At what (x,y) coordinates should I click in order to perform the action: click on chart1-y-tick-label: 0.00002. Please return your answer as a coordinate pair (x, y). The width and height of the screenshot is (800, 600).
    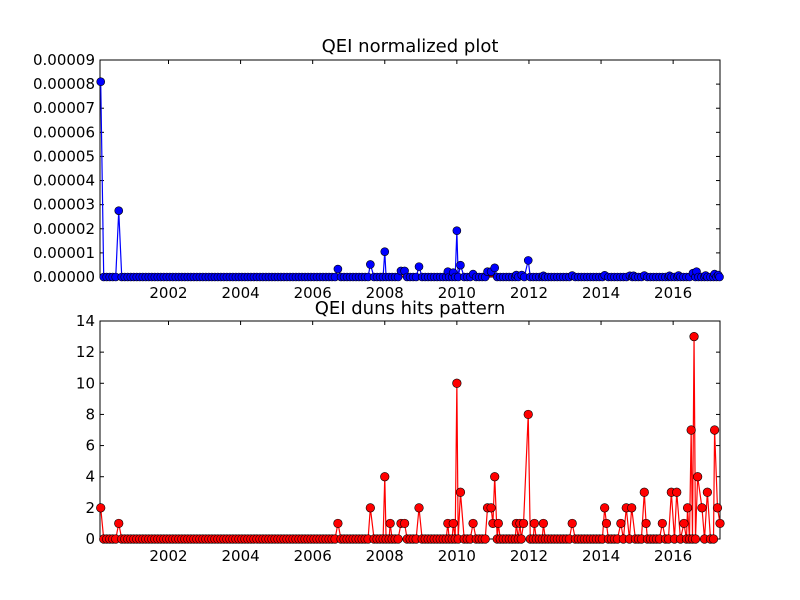
    Looking at the image, I should click on (64, 229).